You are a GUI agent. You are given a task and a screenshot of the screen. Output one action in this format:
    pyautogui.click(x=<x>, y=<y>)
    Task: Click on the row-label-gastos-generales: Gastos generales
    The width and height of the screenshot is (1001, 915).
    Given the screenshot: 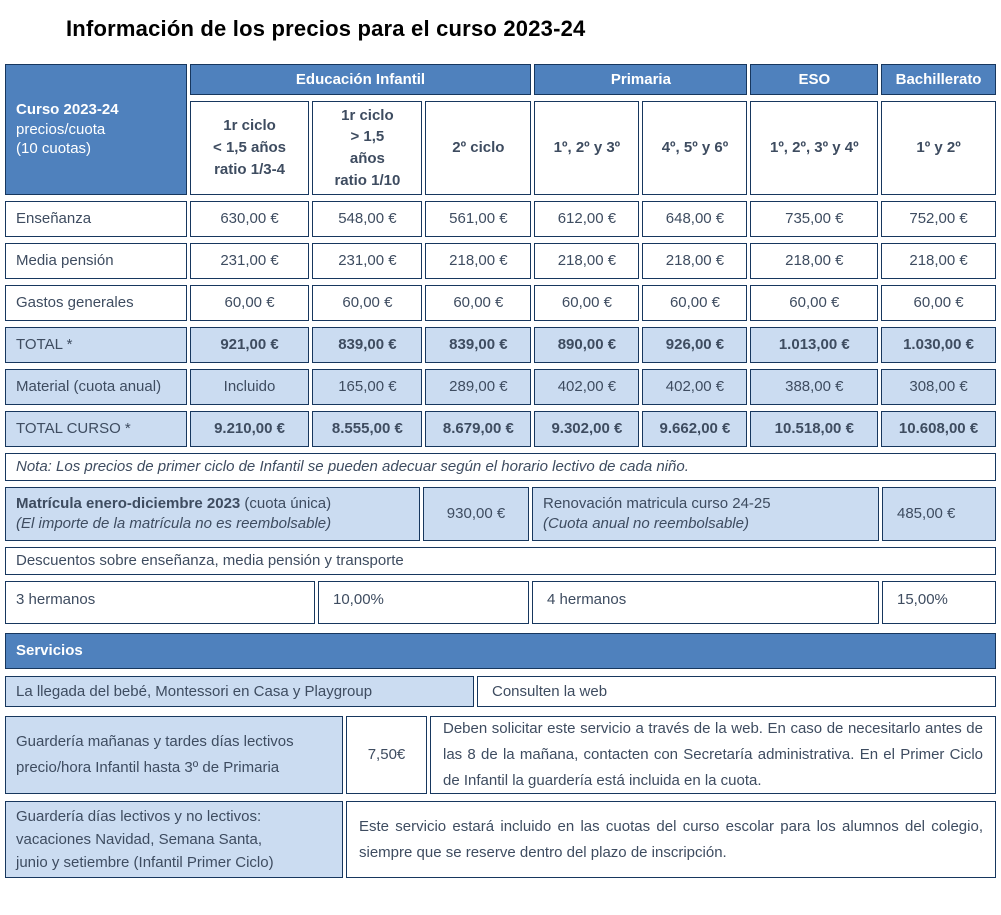 What is the action you would take?
    pyautogui.click(x=96, y=303)
    